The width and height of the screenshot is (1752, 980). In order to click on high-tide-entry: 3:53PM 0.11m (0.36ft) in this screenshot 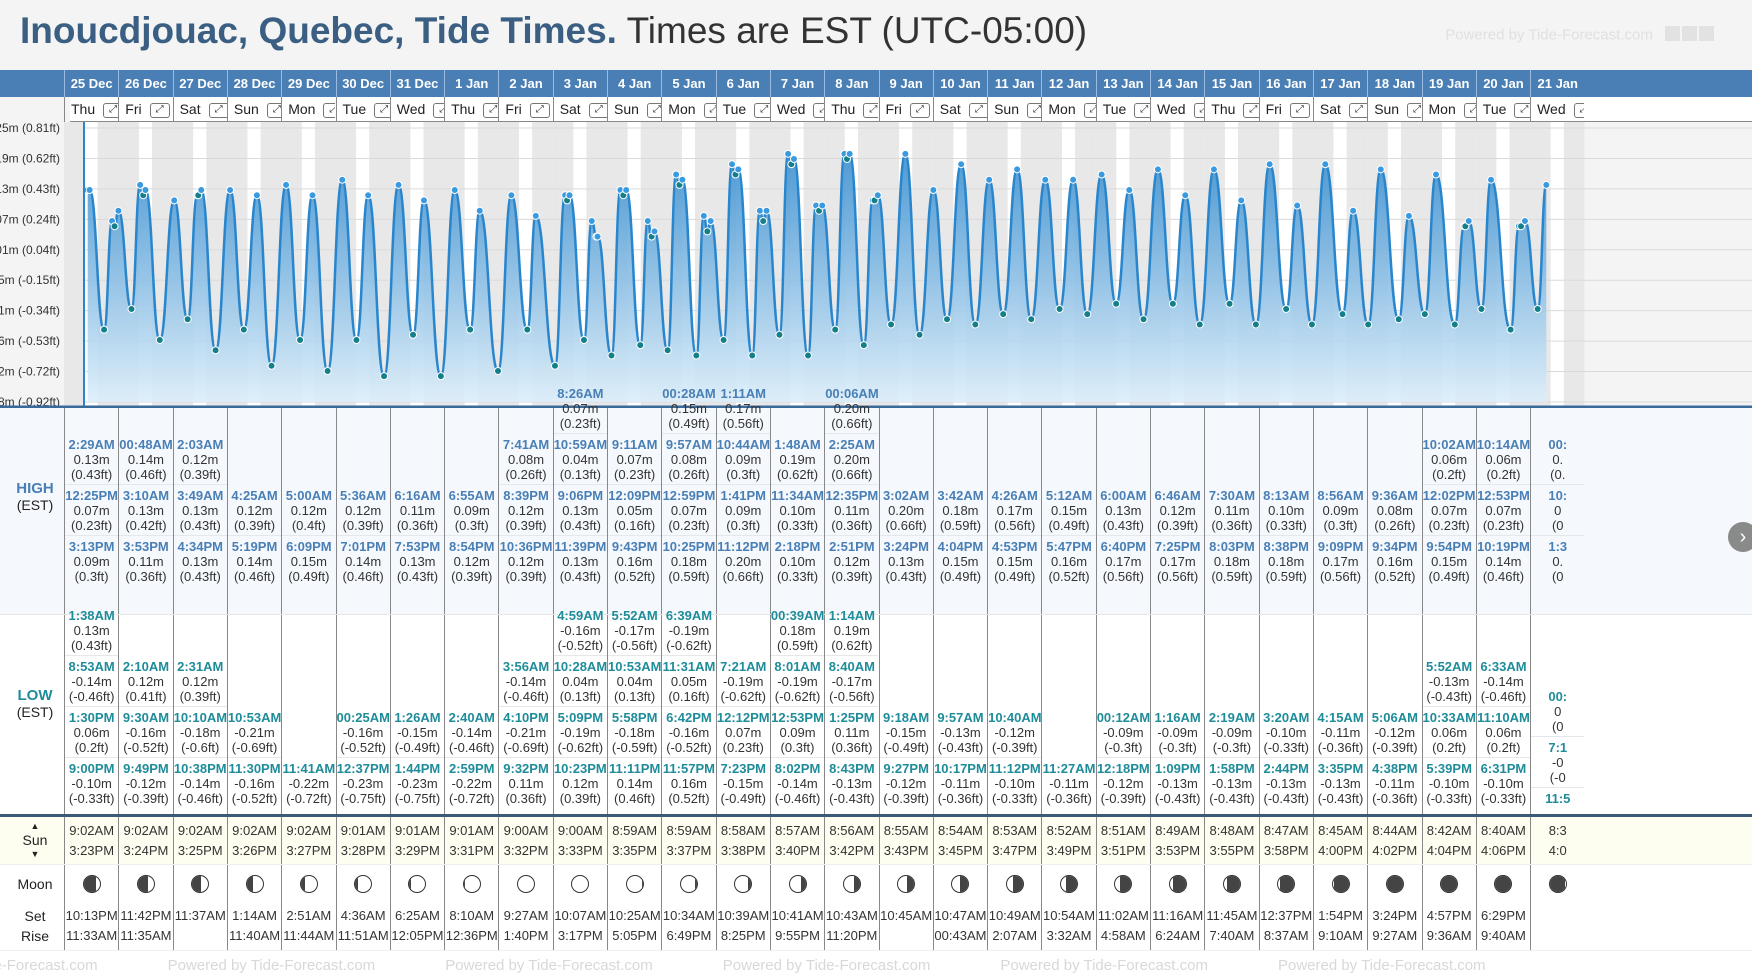, I will do `click(146, 560)`.